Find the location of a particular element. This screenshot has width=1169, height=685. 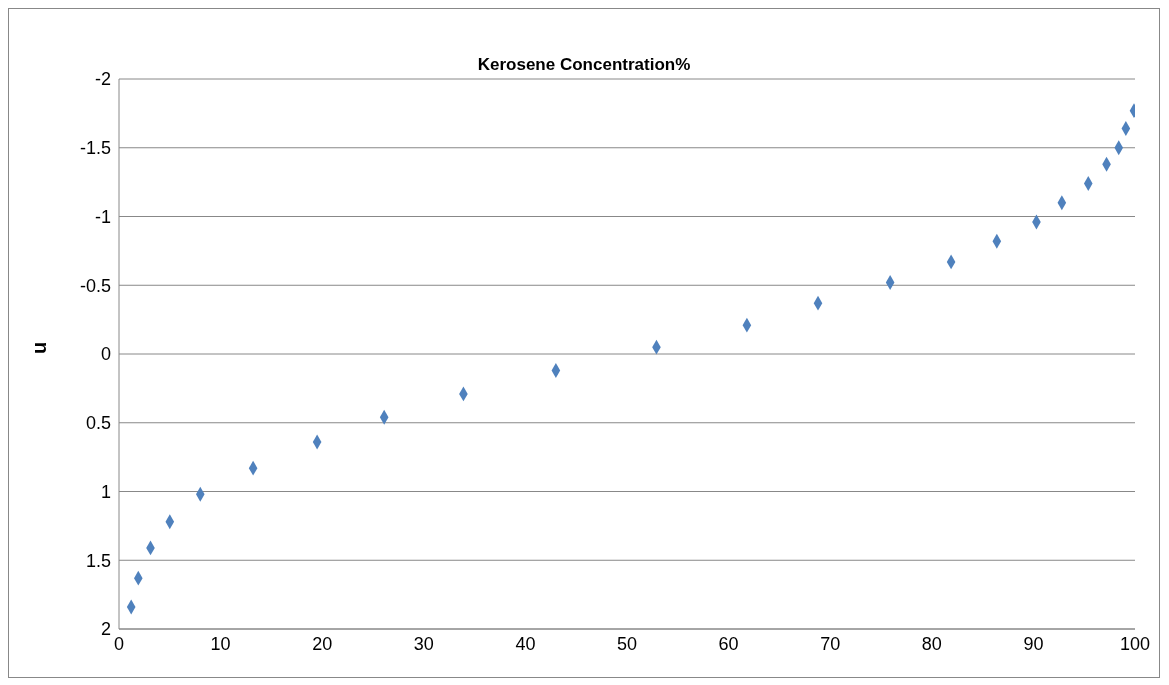

y-tick-label: 0.5 is located at coordinates (98, 423).